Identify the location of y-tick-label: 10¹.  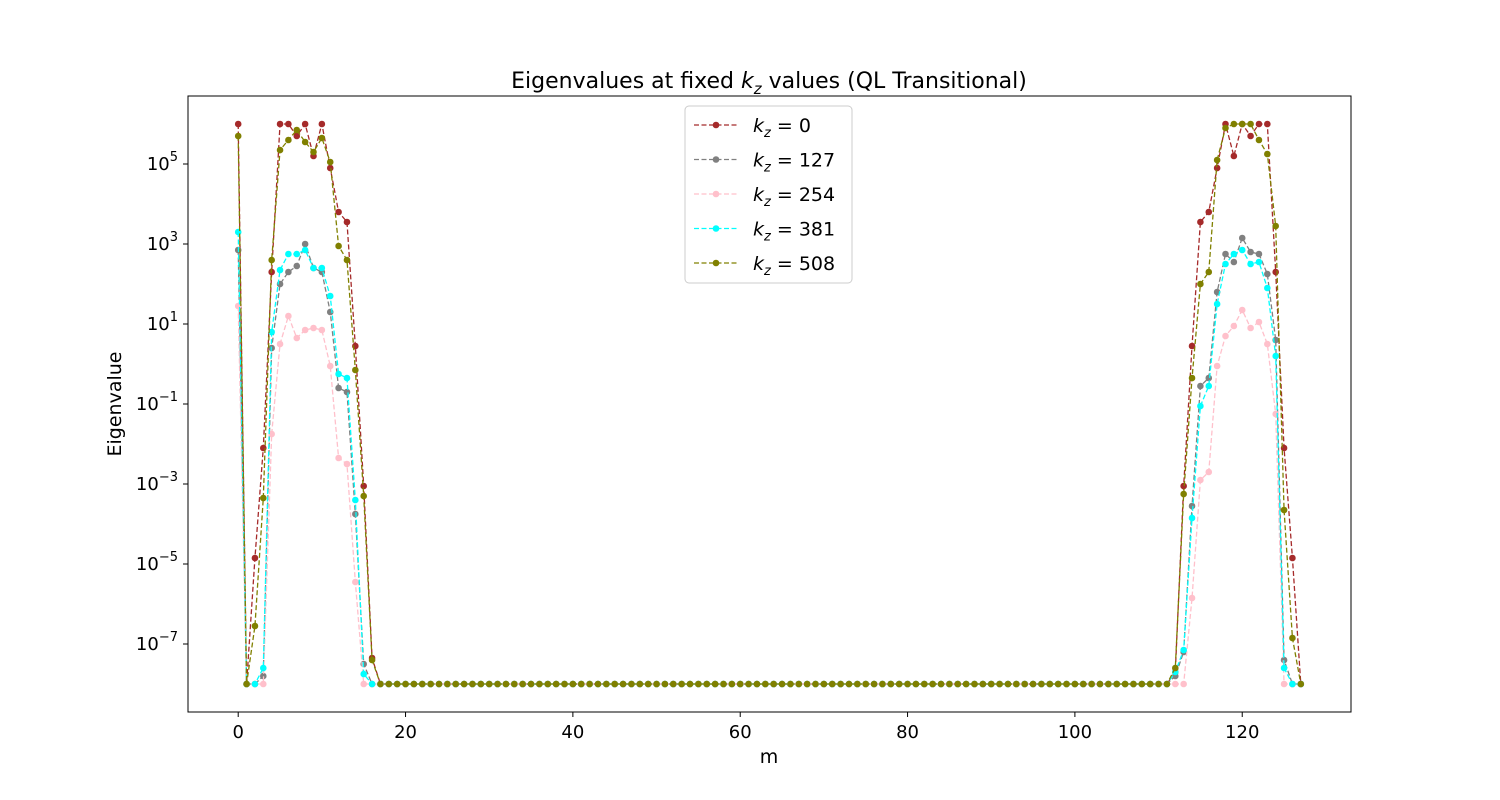
(162, 322).